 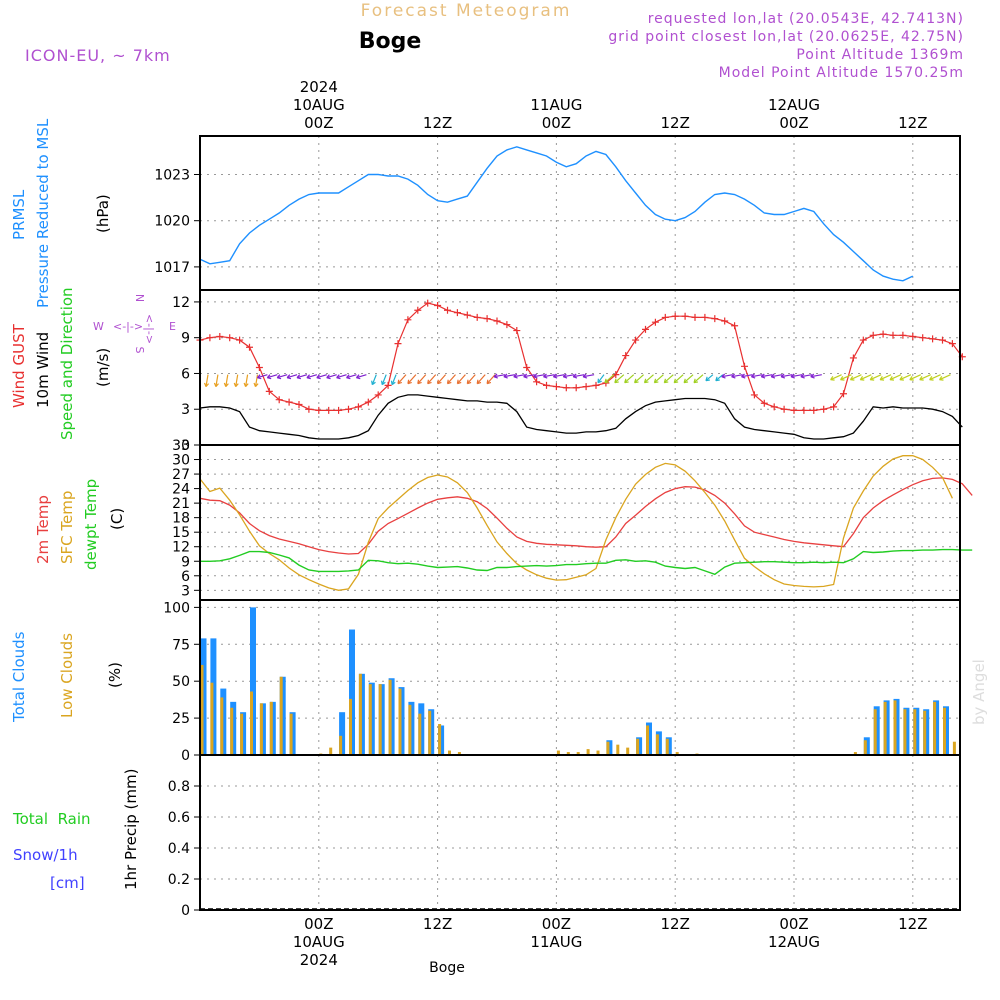 I want to click on wind-unit: (m/s), so click(x=103, y=367).